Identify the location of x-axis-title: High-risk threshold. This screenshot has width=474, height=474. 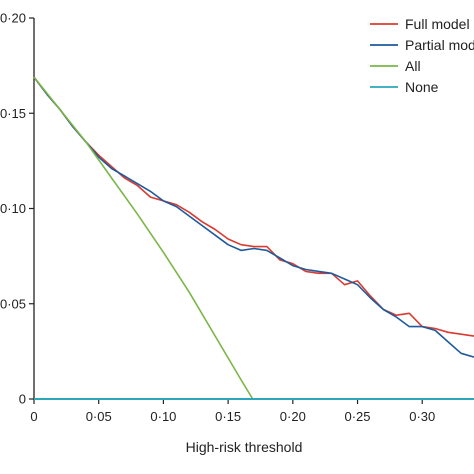
(244, 447).